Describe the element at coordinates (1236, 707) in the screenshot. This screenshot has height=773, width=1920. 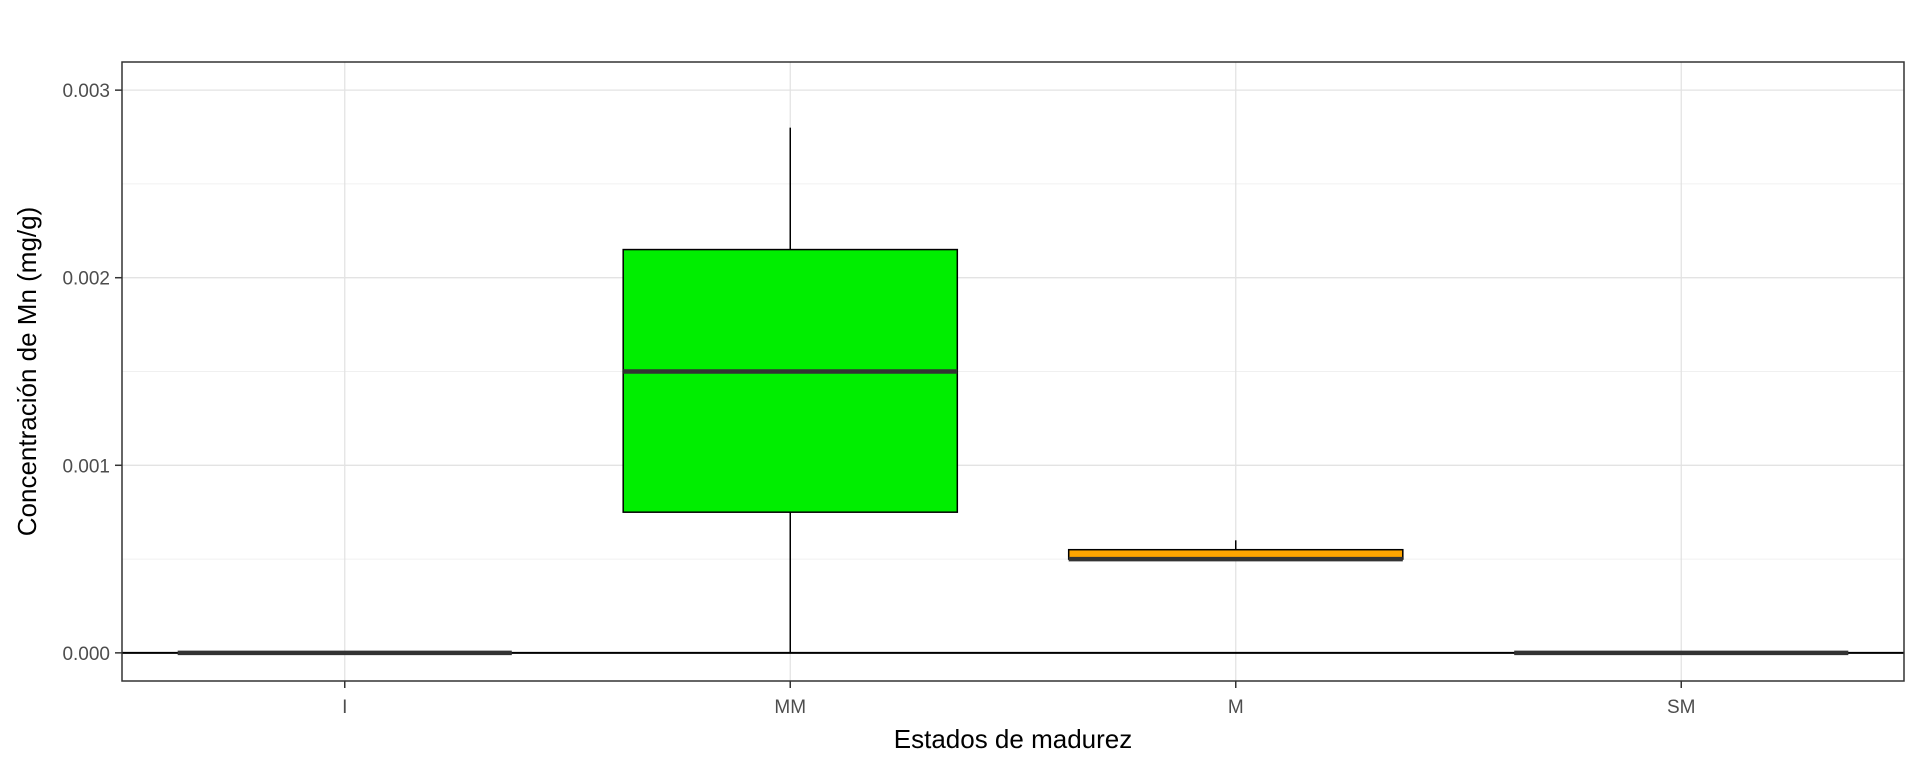
I see `x-tick-label: M` at that location.